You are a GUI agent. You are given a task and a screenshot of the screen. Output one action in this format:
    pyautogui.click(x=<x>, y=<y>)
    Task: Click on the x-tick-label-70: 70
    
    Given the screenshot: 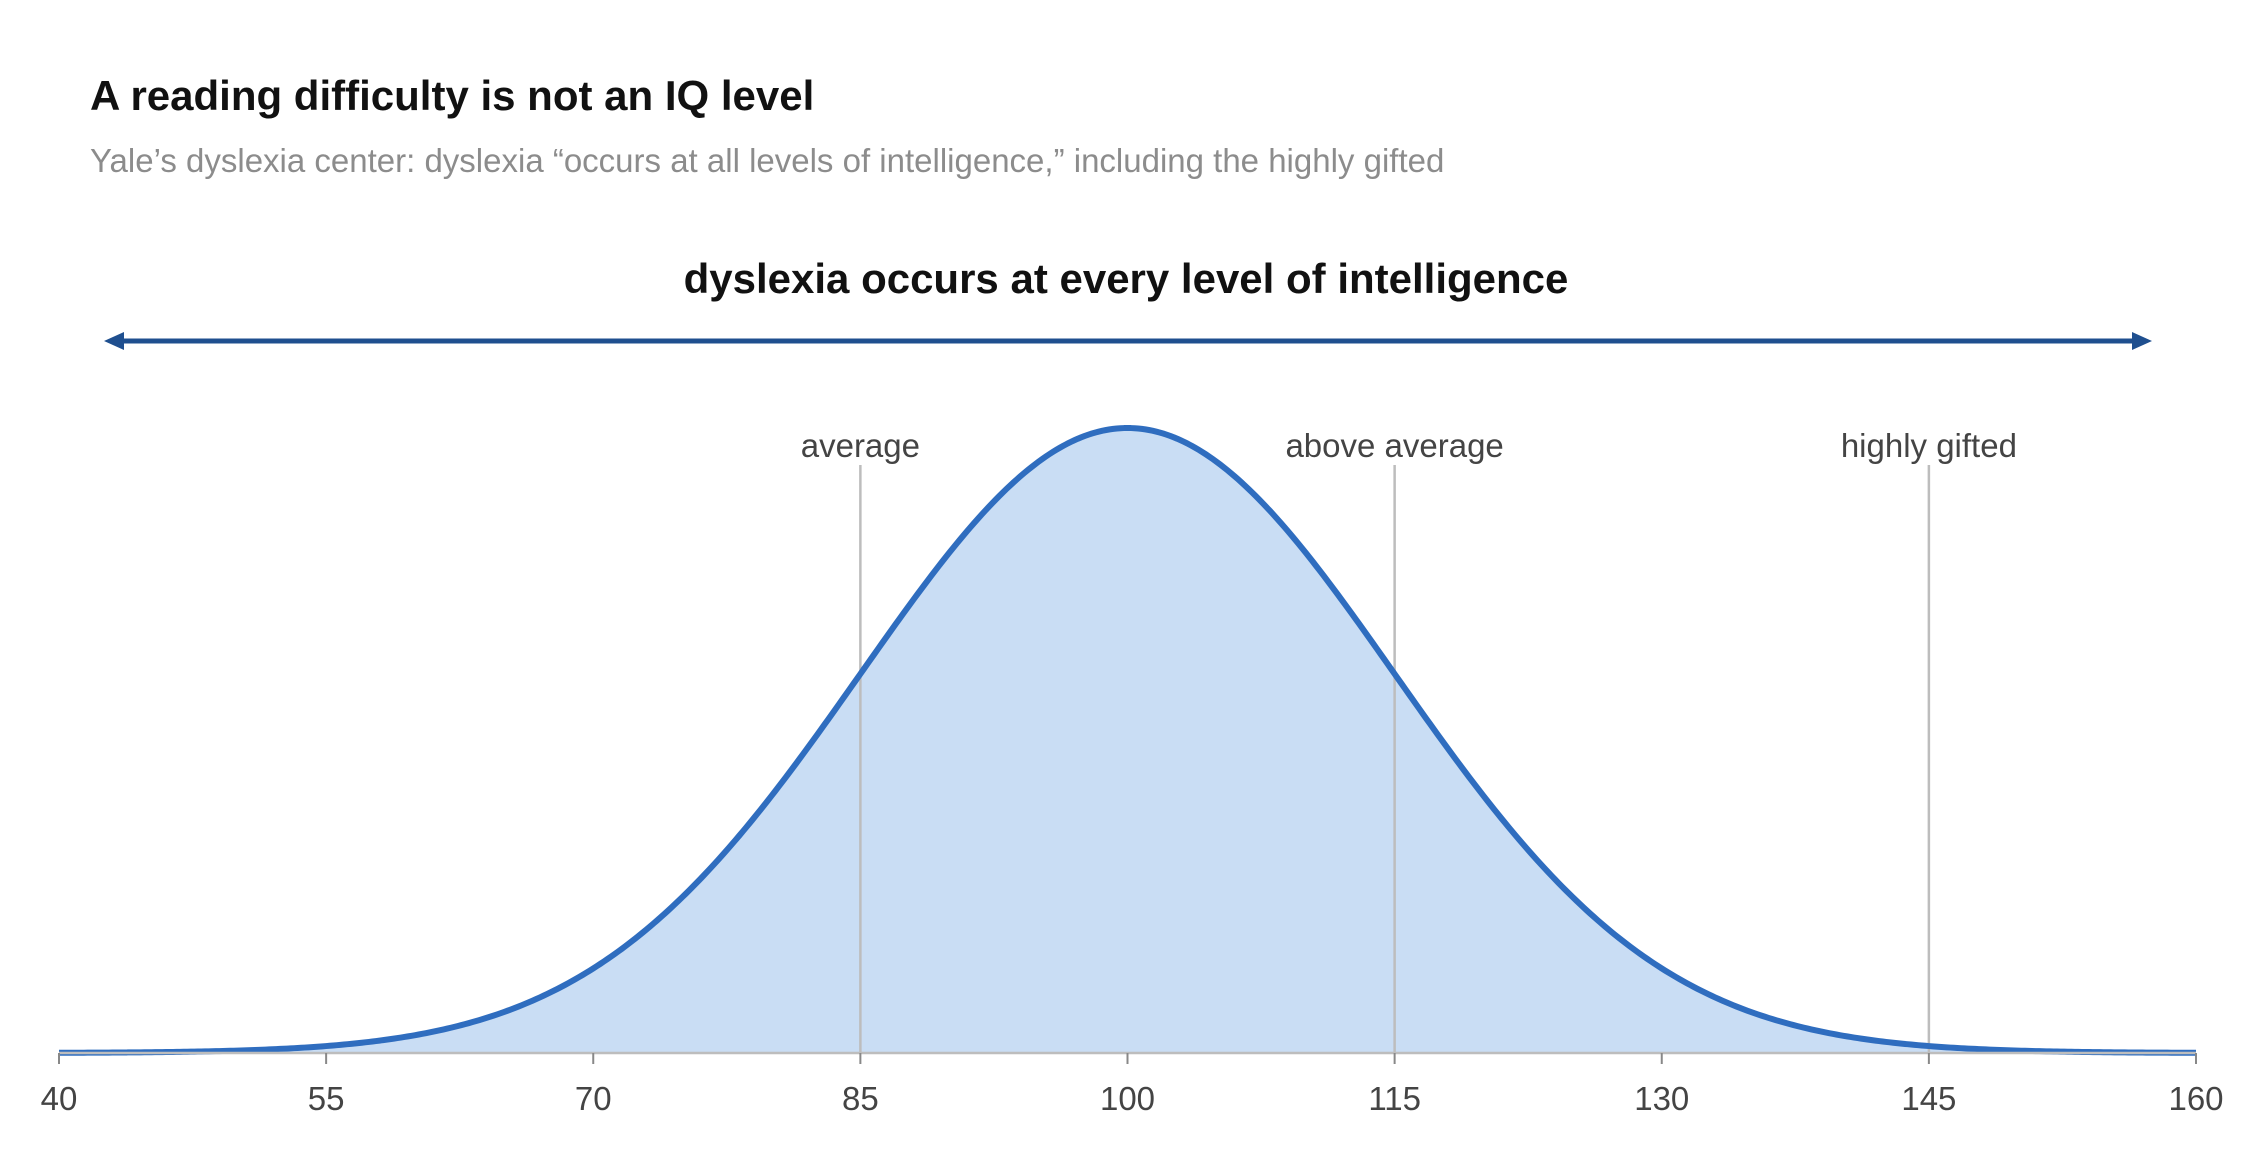 What is the action you would take?
    pyautogui.click(x=593, y=1098)
    